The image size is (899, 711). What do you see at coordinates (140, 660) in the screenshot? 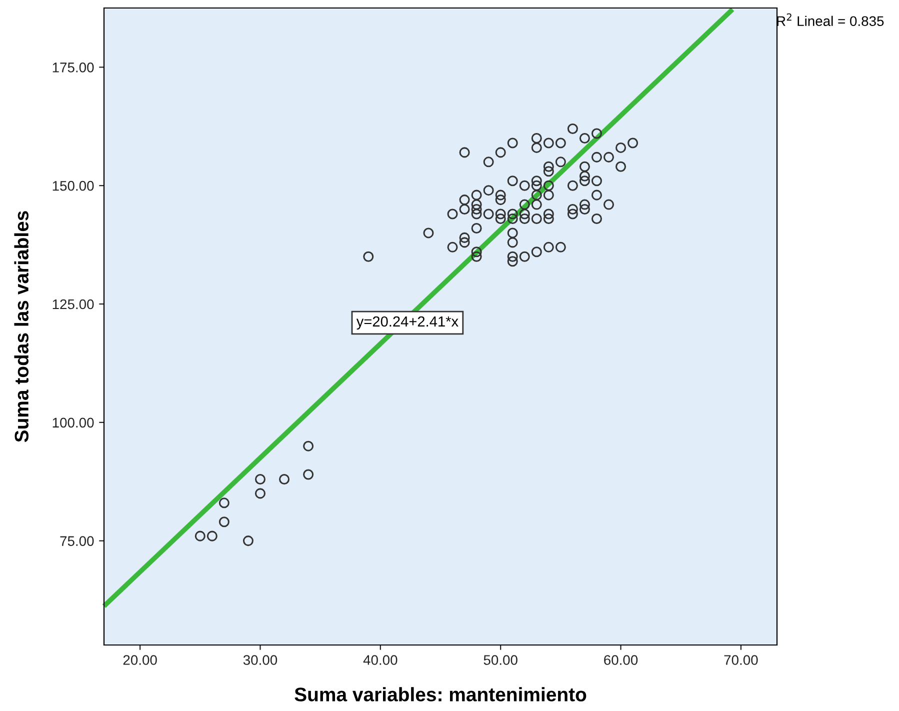
I see `x-tick-label: 20.00` at bounding box center [140, 660].